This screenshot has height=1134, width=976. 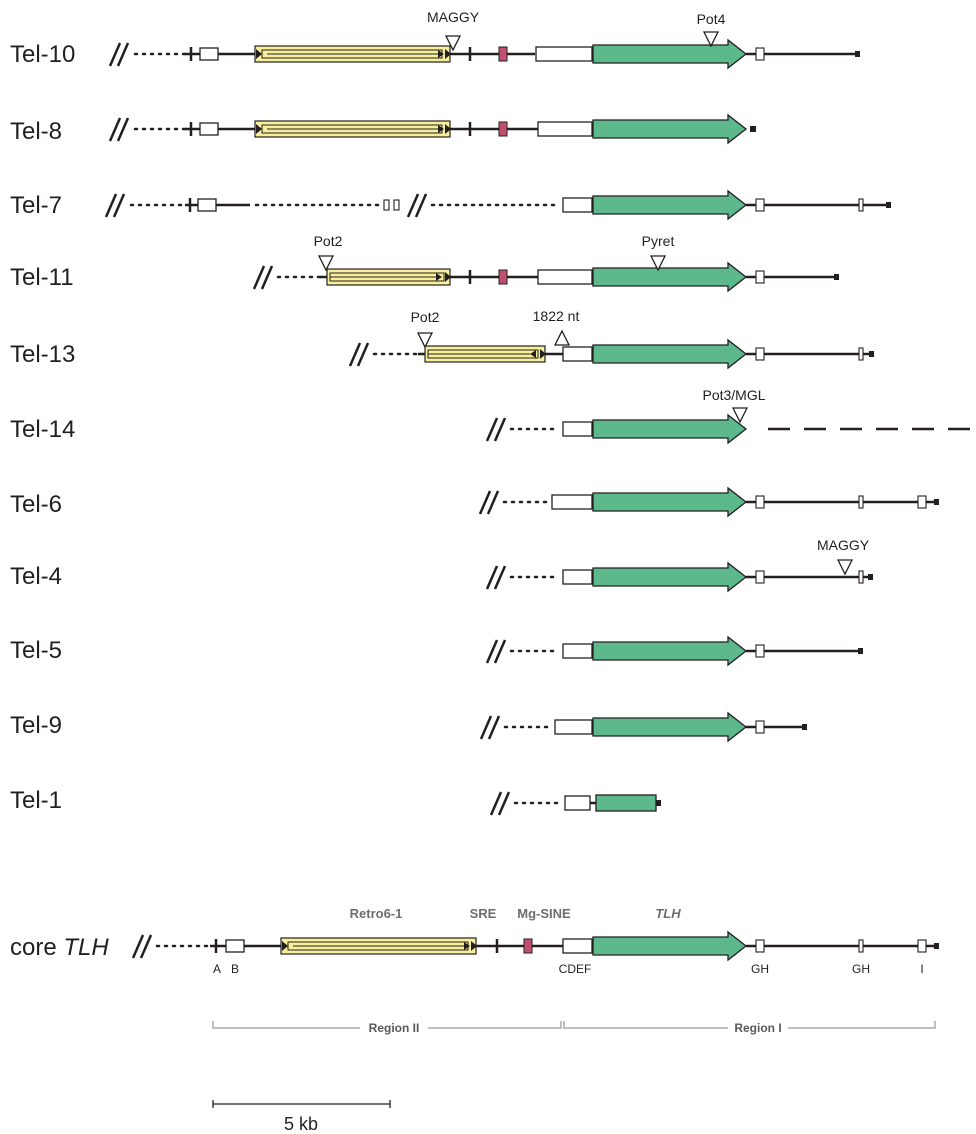 I want to click on element-label-tlh: TLH, so click(x=668, y=913).